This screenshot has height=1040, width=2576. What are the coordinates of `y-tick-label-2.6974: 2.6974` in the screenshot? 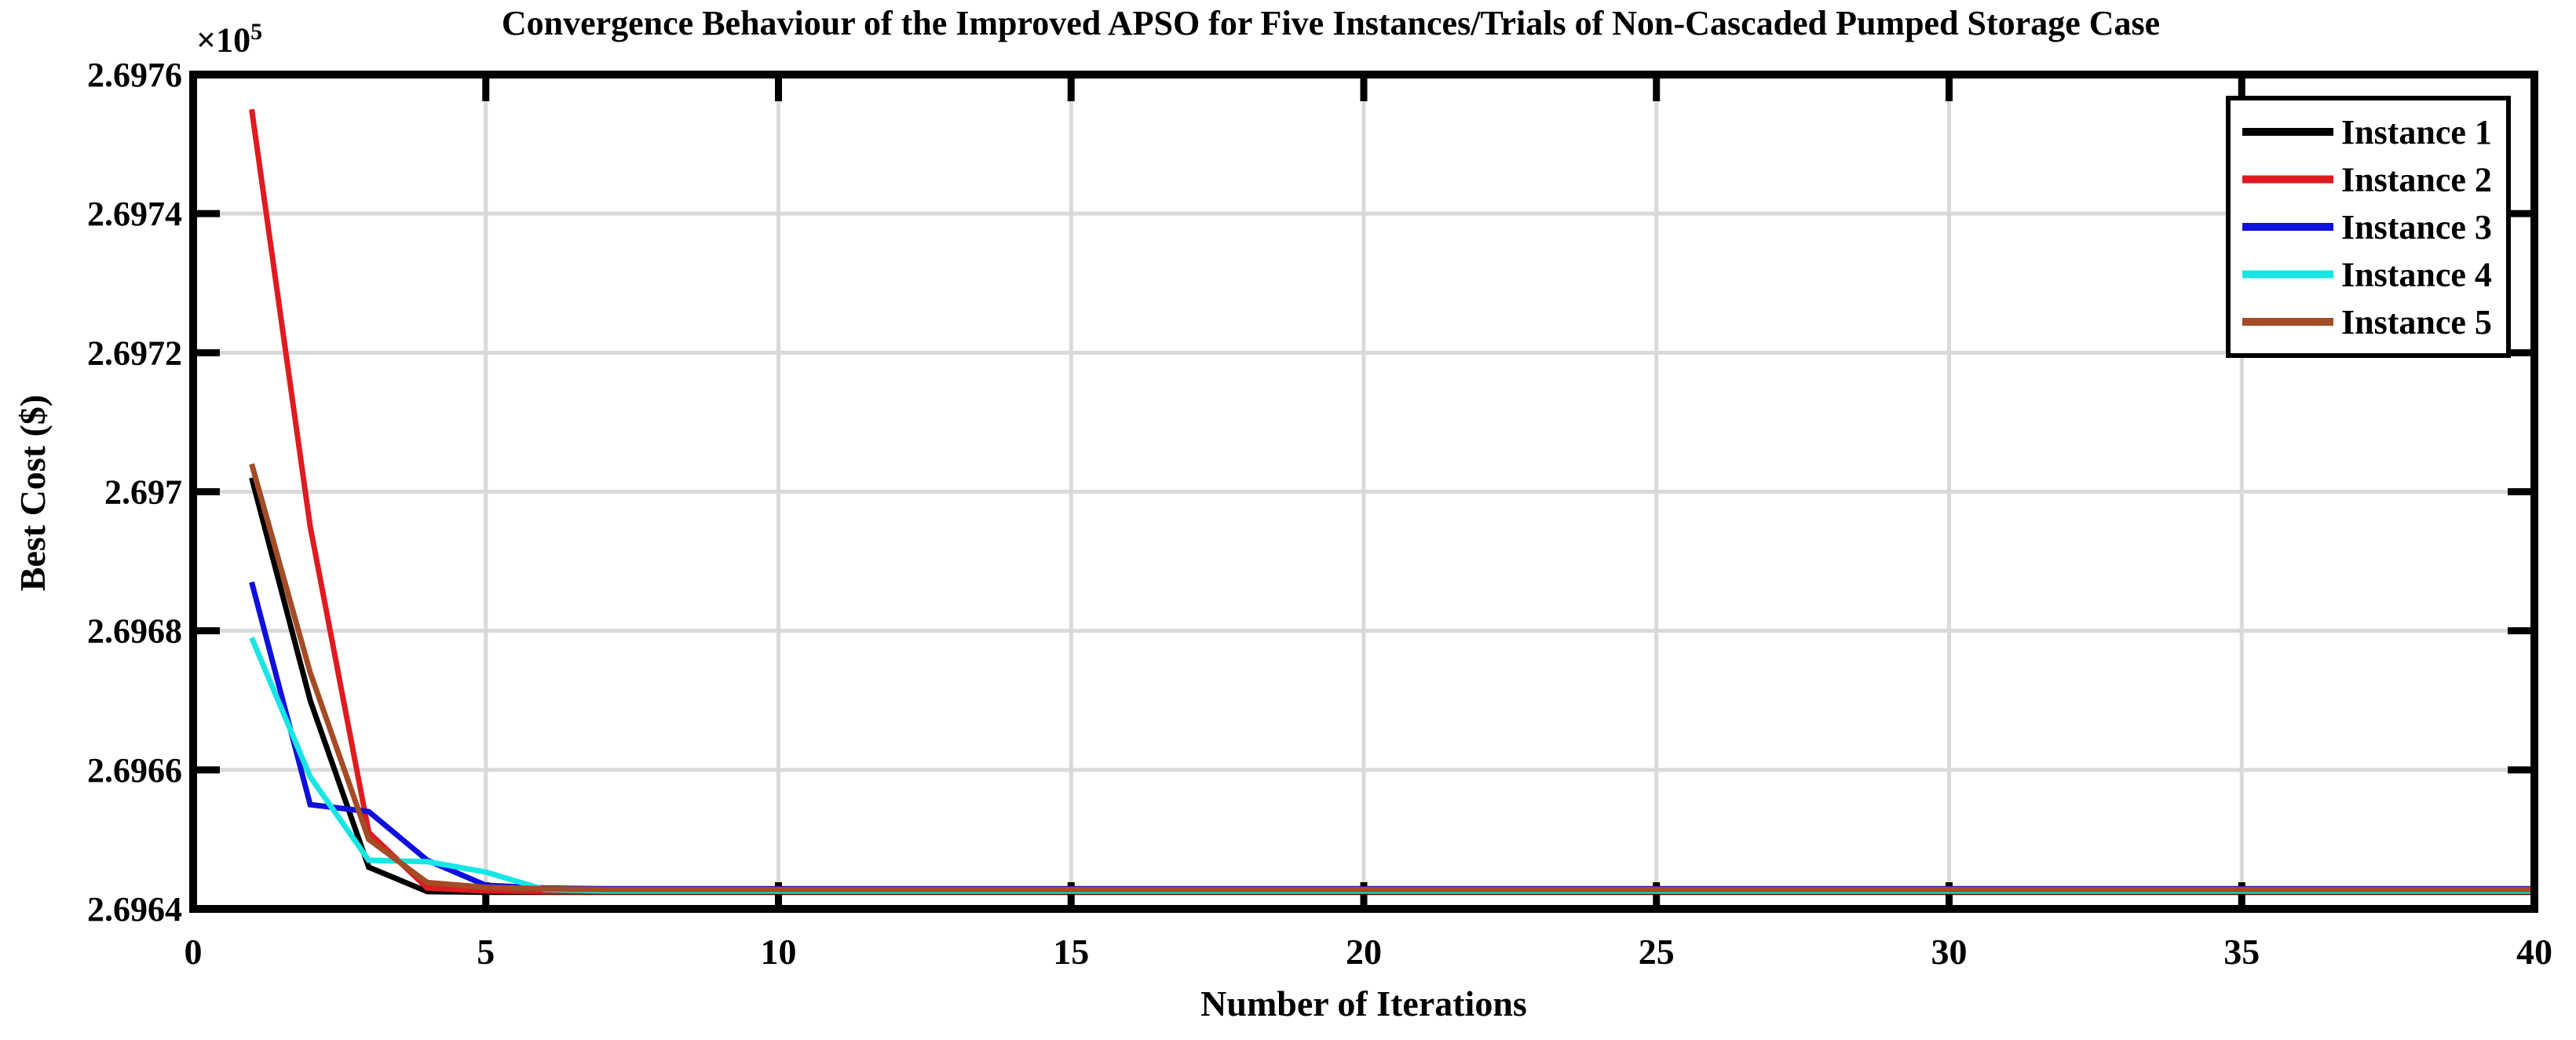 It's located at (134, 214).